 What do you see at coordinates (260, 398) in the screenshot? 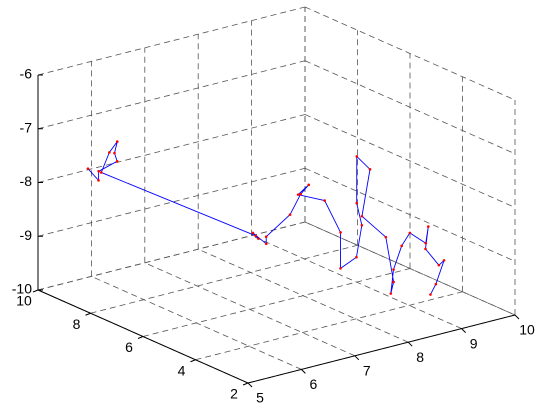
I see `x-tick-label: 5` at bounding box center [260, 398].